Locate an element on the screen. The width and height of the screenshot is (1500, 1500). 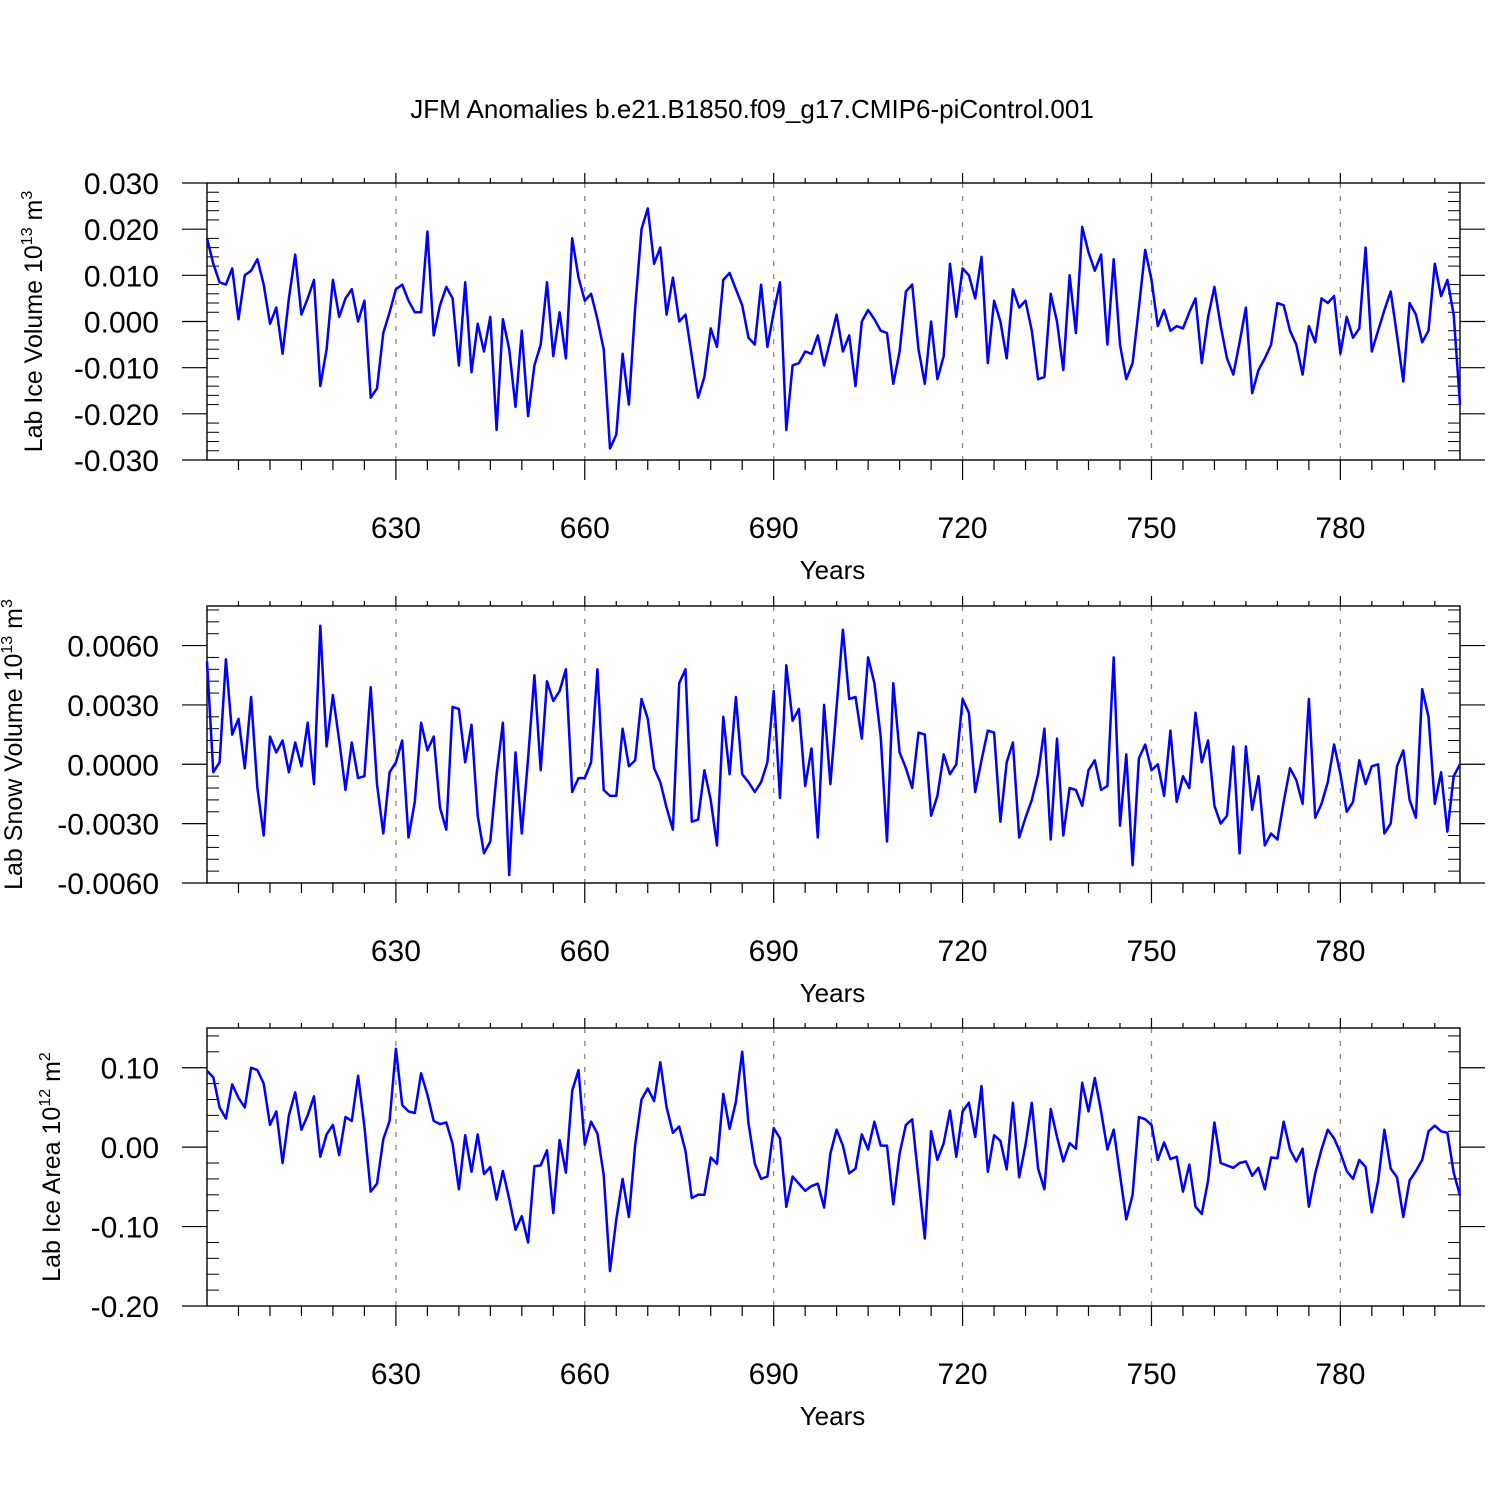
y-tick-label: 0.0000 is located at coordinates (113, 765).